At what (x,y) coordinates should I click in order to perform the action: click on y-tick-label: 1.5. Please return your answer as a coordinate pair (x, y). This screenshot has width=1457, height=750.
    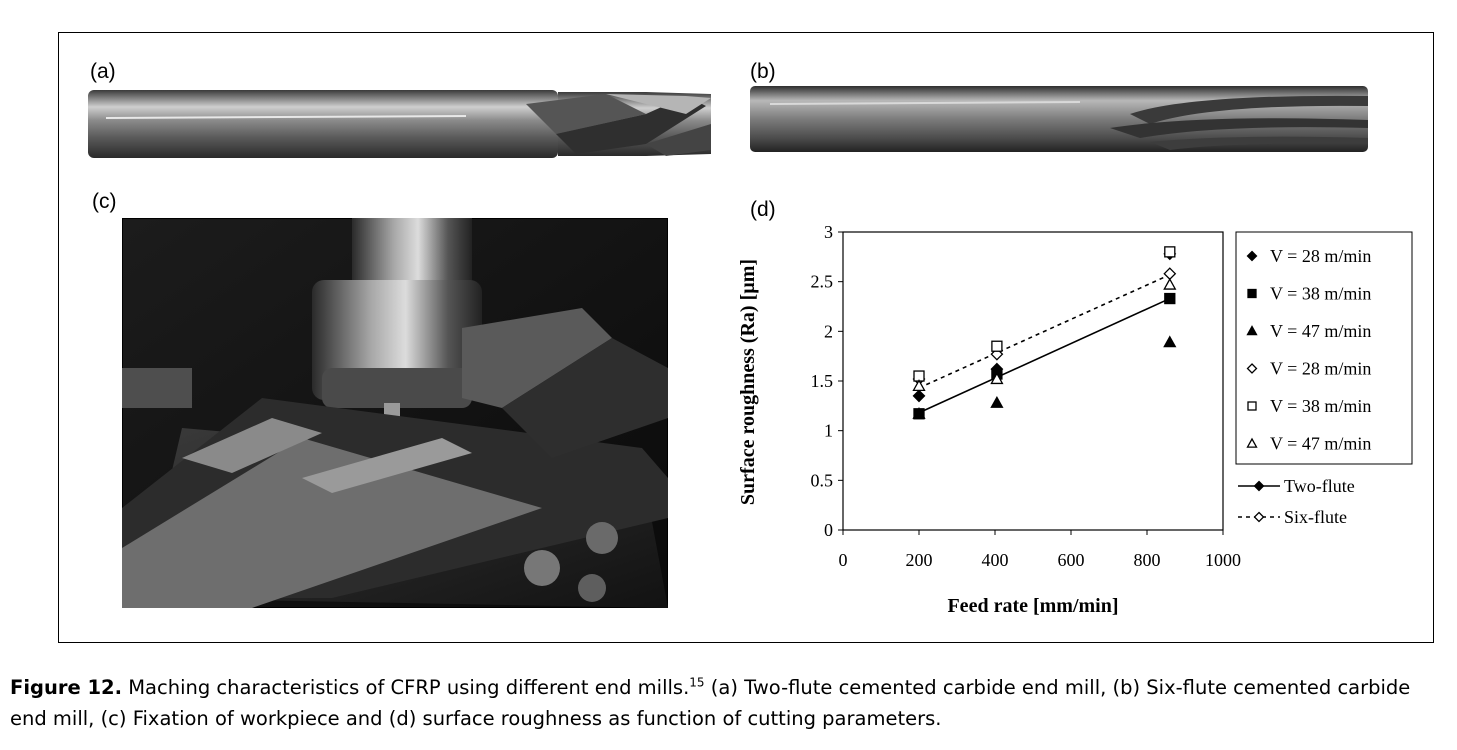
    Looking at the image, I should click on (822, 381).